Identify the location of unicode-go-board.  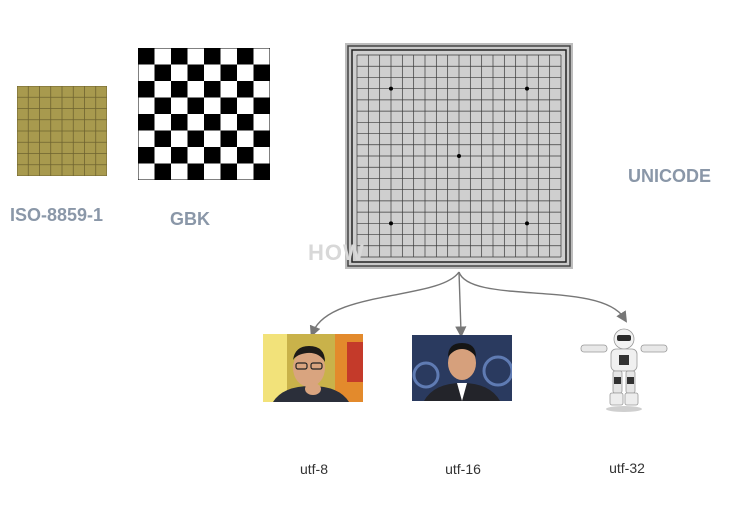
(459, 156).